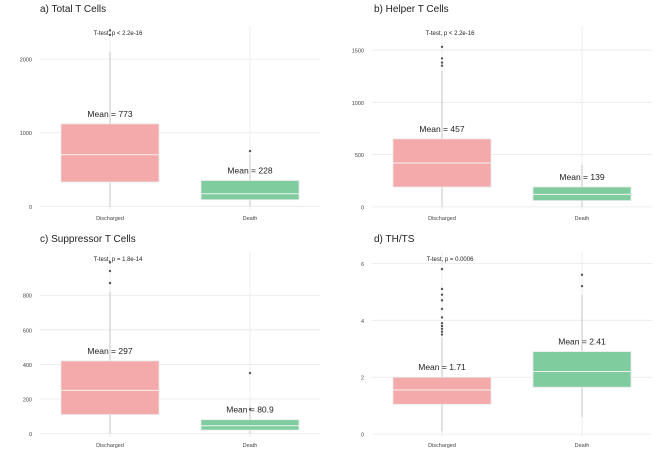 The height and width of the screenshot is (458, 664). I want to click on mean-label: Mean = 773, so click(109, 114).